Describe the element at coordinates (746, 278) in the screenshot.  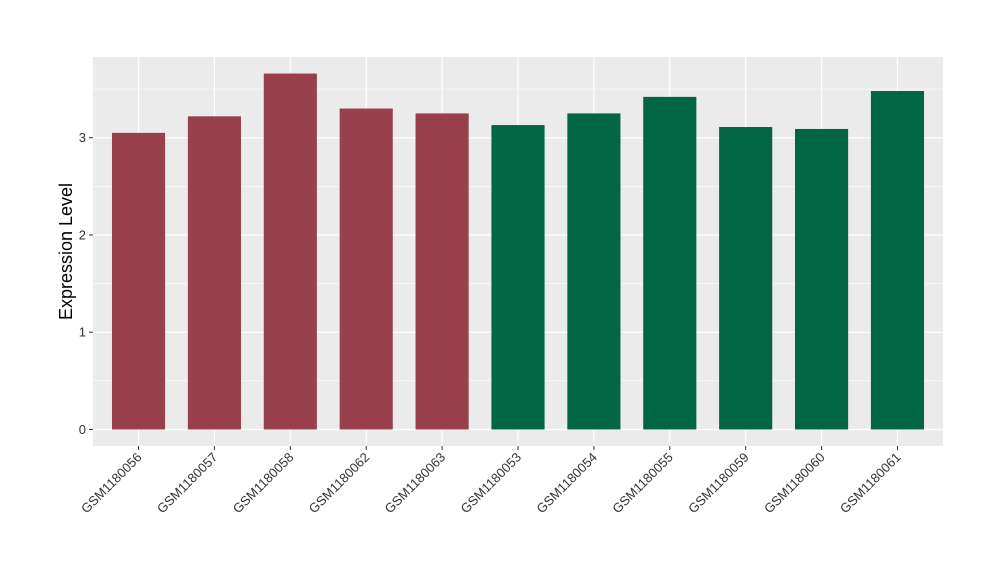
I see `bar-gsm1180059` at that location.